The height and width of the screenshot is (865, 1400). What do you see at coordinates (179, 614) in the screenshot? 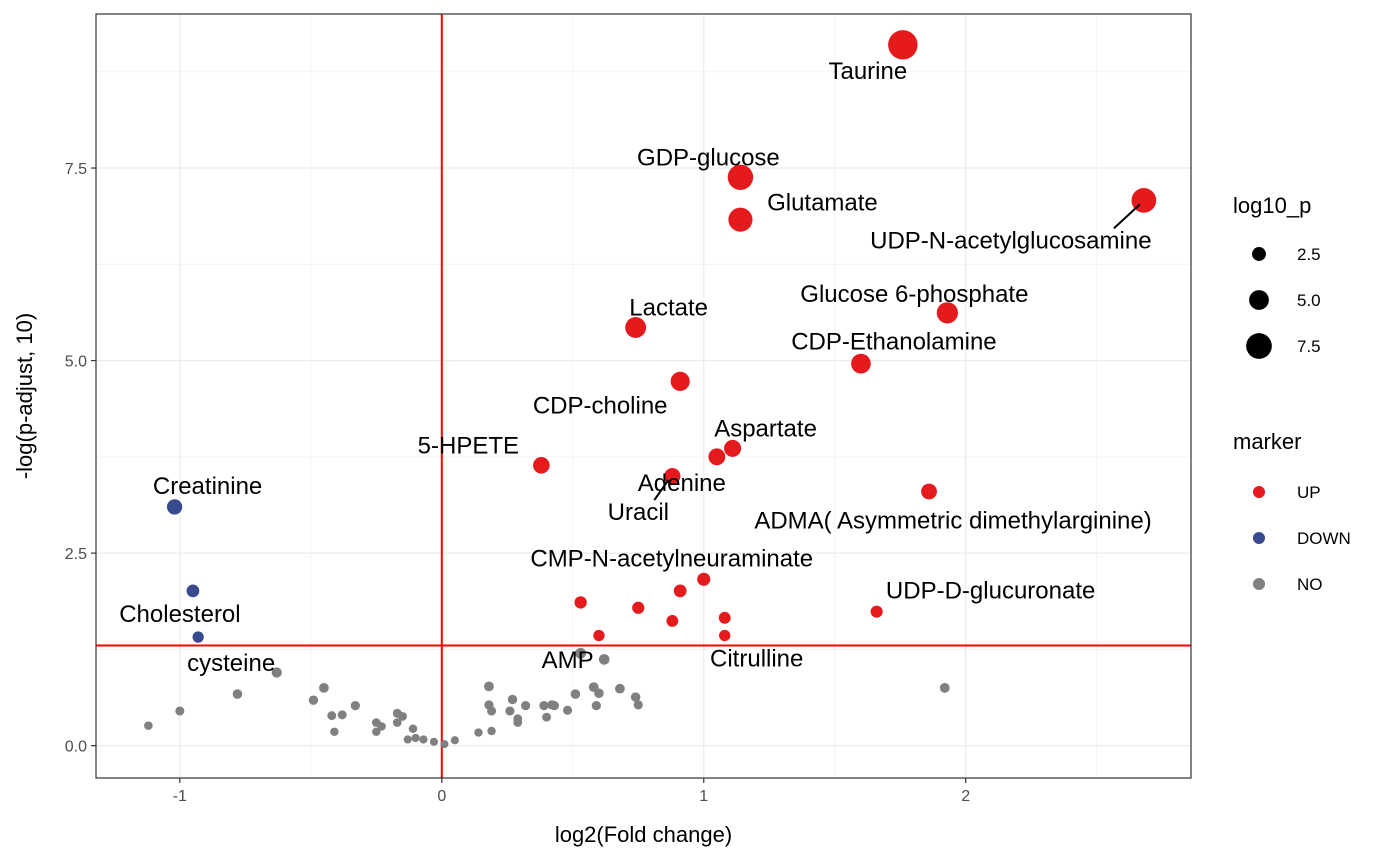
I see `point-label: Cholesterol` at bounding box center [179, 614].